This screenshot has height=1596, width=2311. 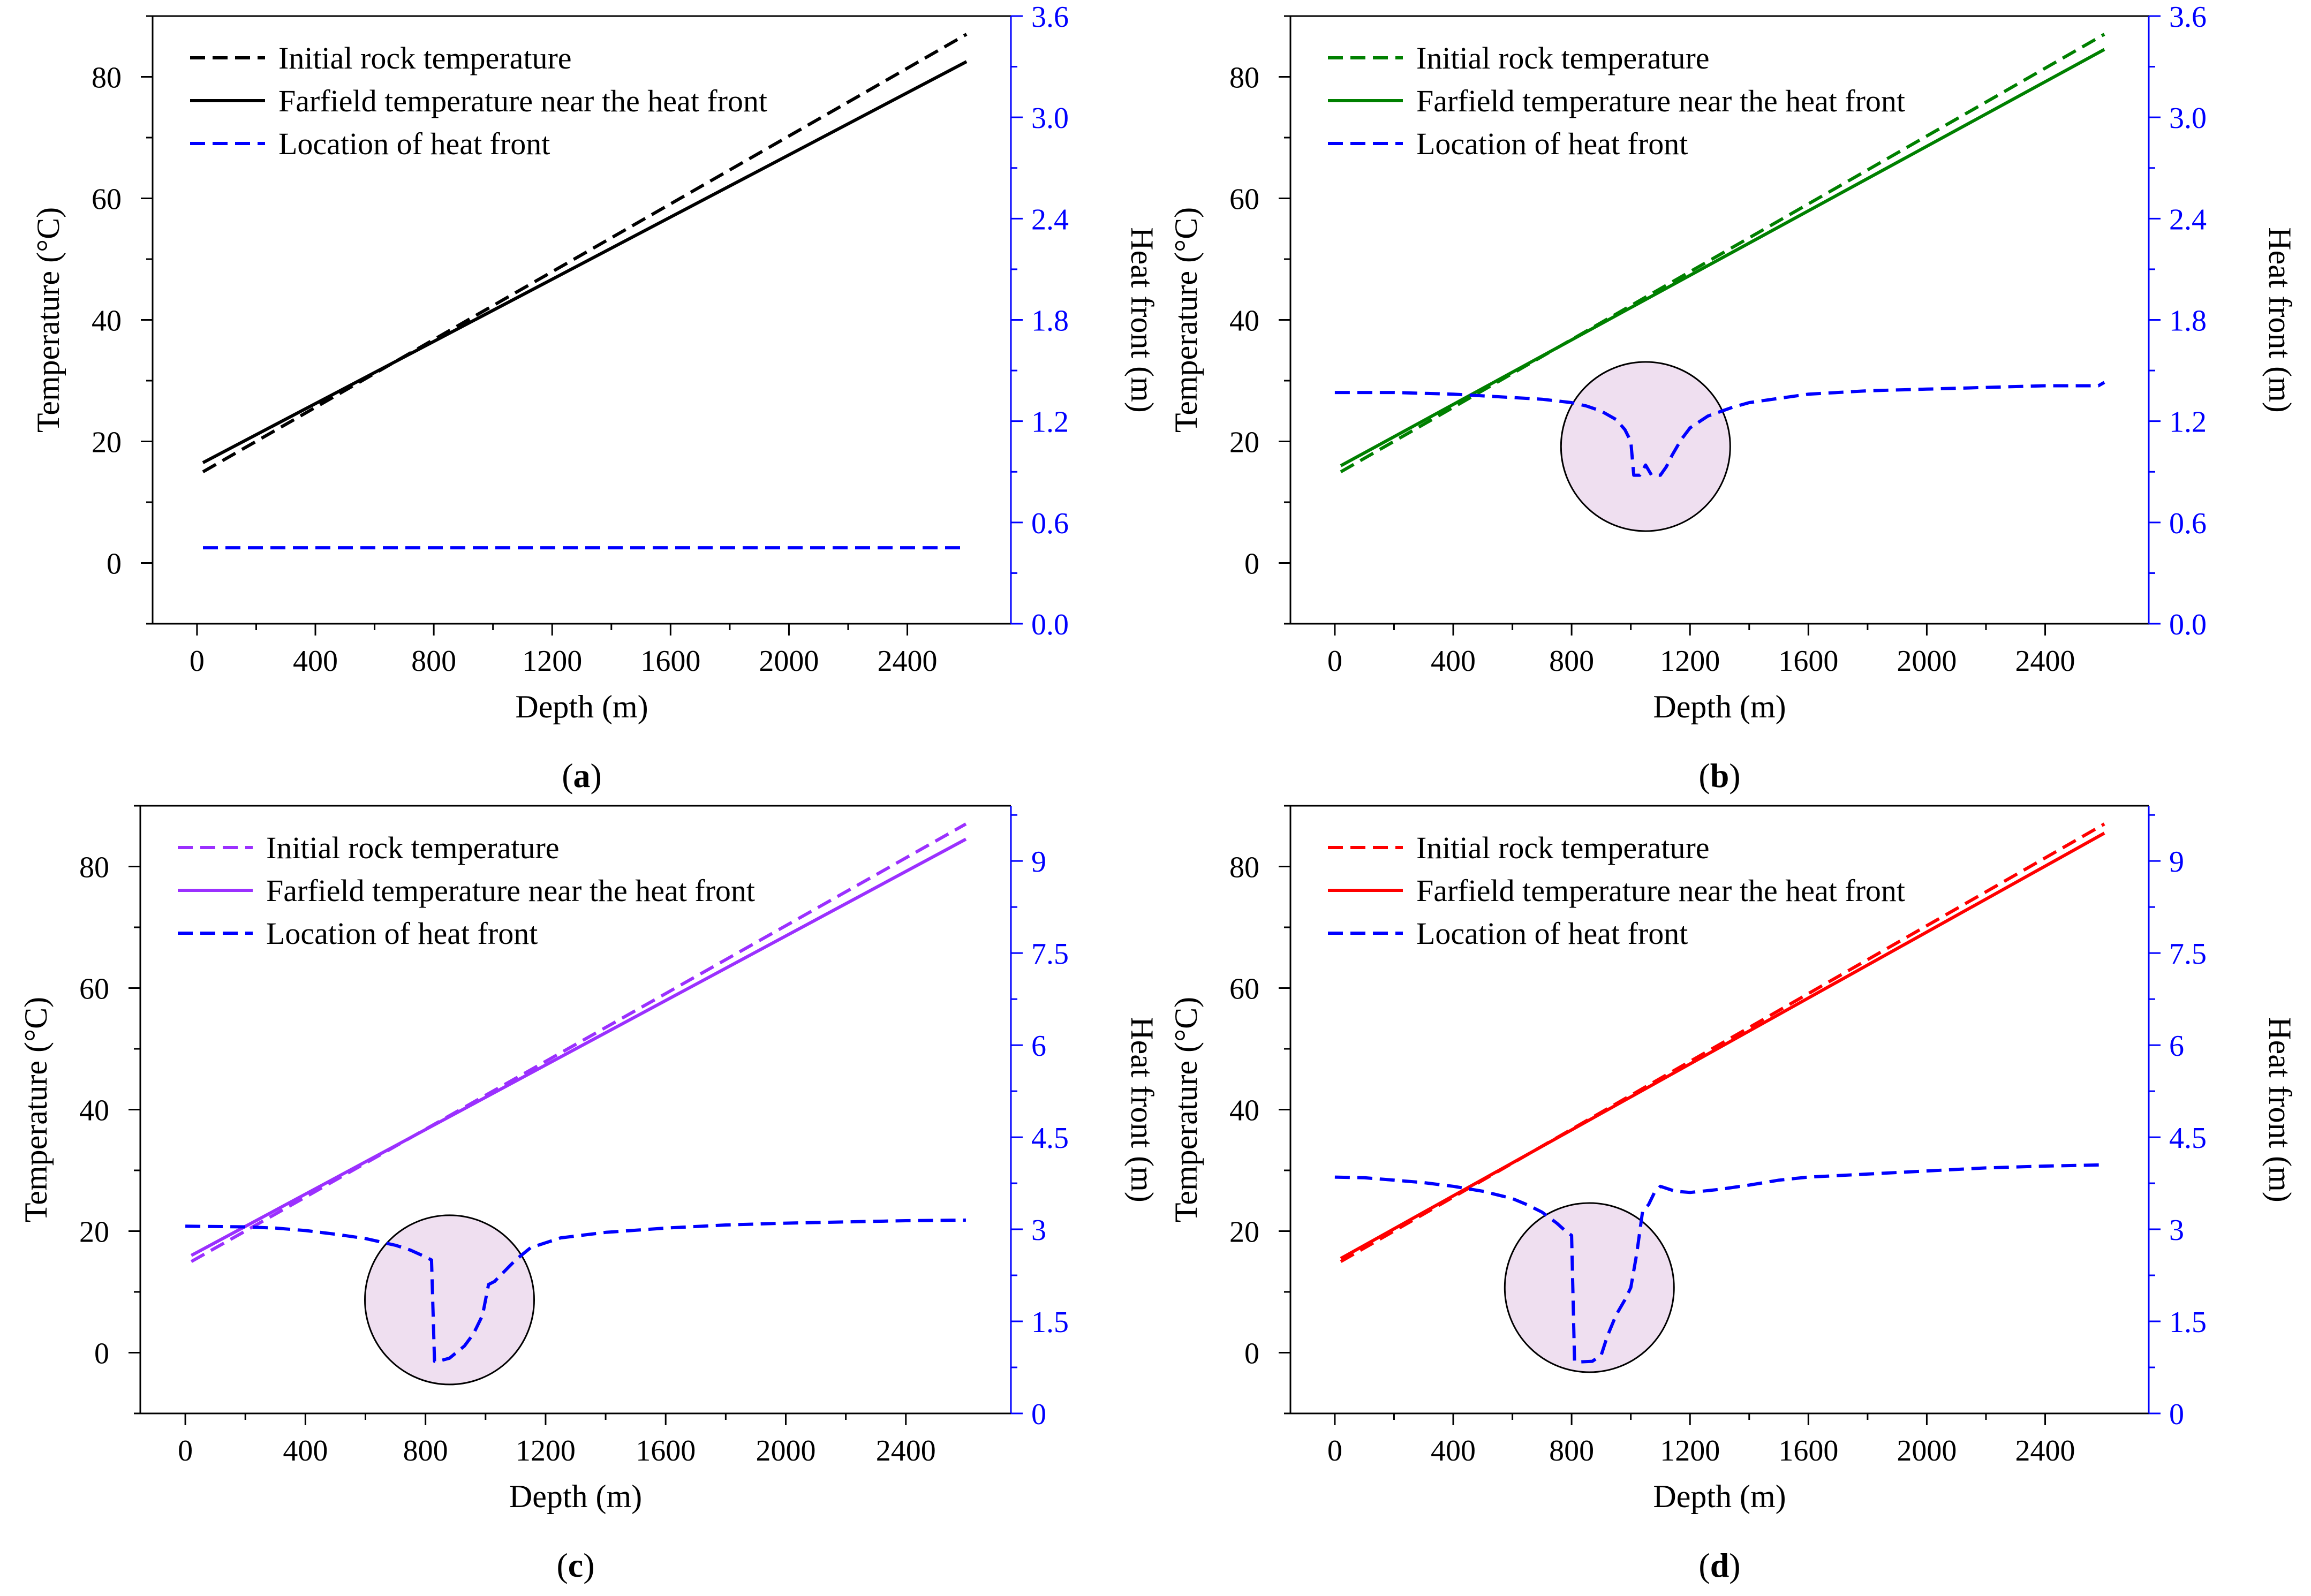 What do you see at coordinates (1038, 1230) in the screenshot?
I see `y2-tick-label: 3` at bounding box center [1038, 1230].